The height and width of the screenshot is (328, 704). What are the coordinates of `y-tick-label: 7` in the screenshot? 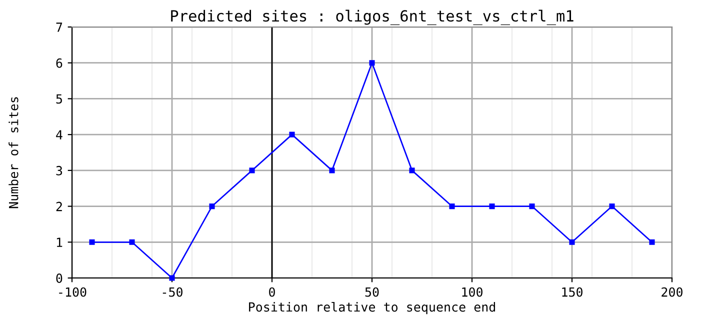 It's located at (59, 27).